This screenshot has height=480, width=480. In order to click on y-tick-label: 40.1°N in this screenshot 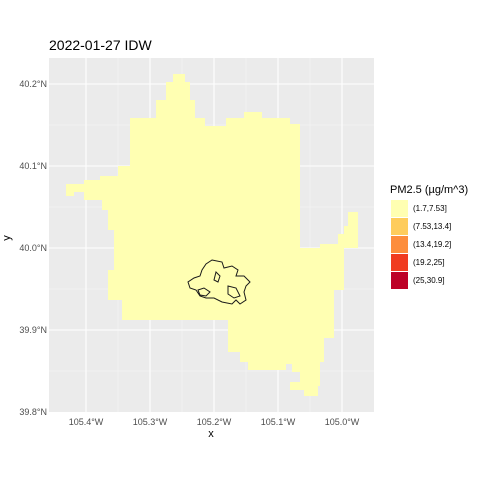, I will do `click(33, 166)`.